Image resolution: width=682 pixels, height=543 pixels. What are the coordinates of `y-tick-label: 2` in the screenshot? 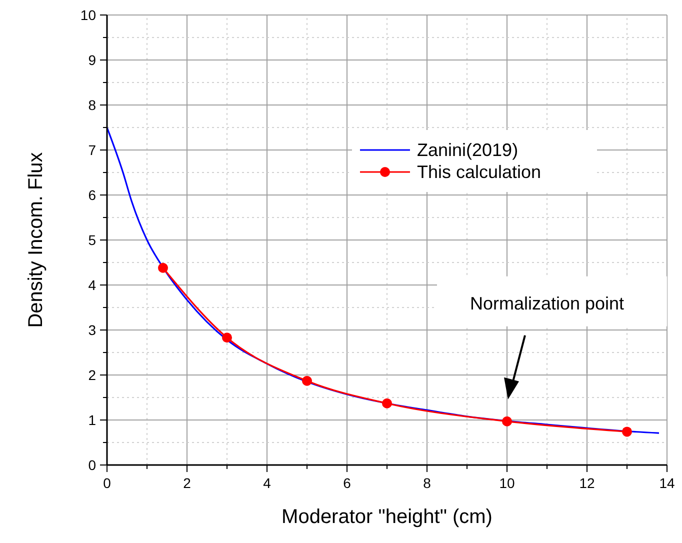 It's located at (92, 375).